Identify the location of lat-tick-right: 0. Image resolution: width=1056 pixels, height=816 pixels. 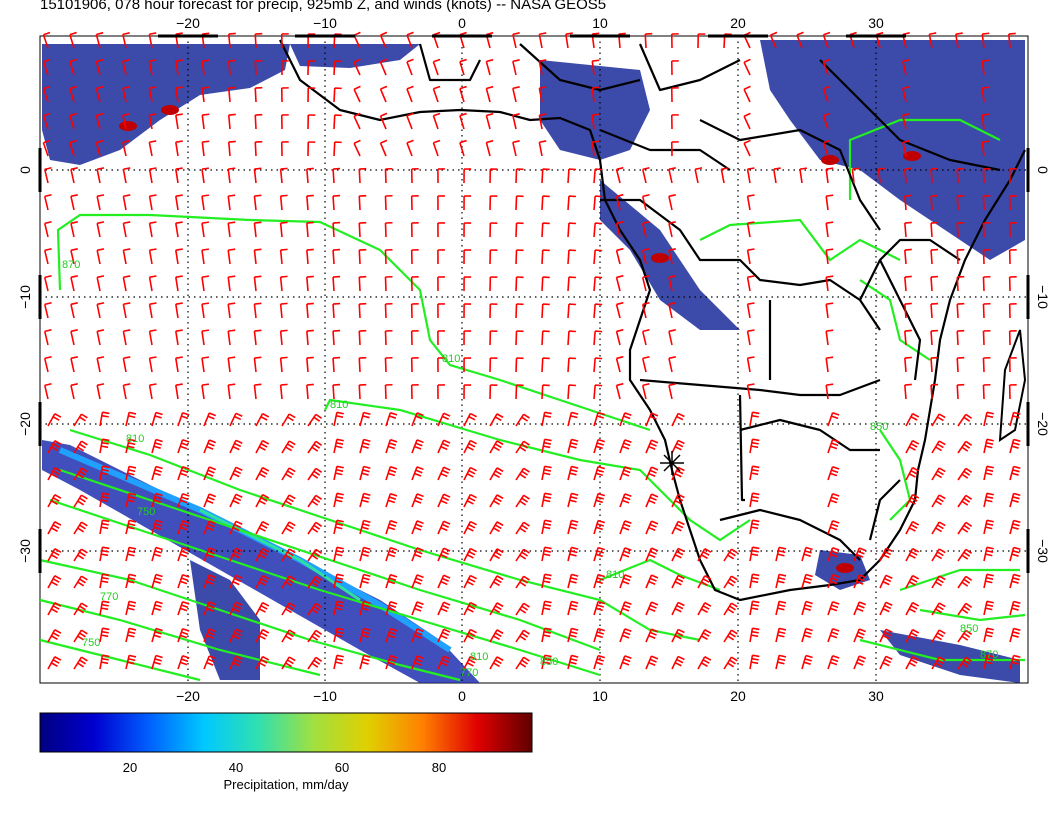
(1043, 170).